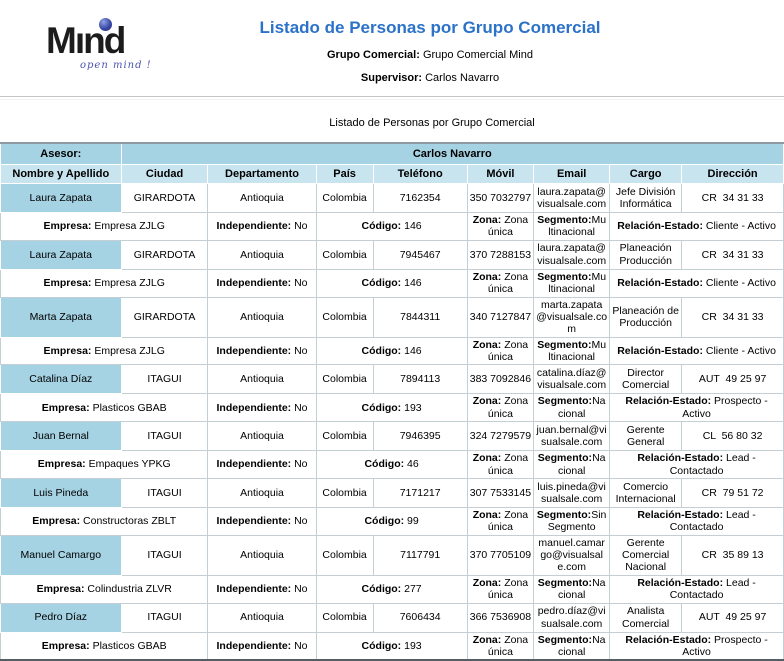  What do you see at coordinates (572, 521) in the screenshot?
I see `cell-segmento: Segmento:Sin Segmento` at bounding box center [572, 521].